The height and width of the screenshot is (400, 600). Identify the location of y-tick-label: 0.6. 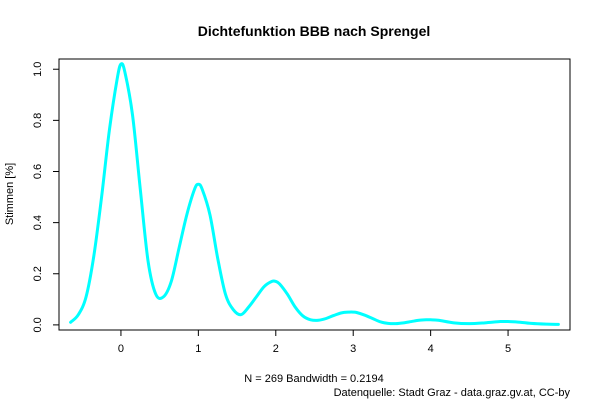
(38, 171).